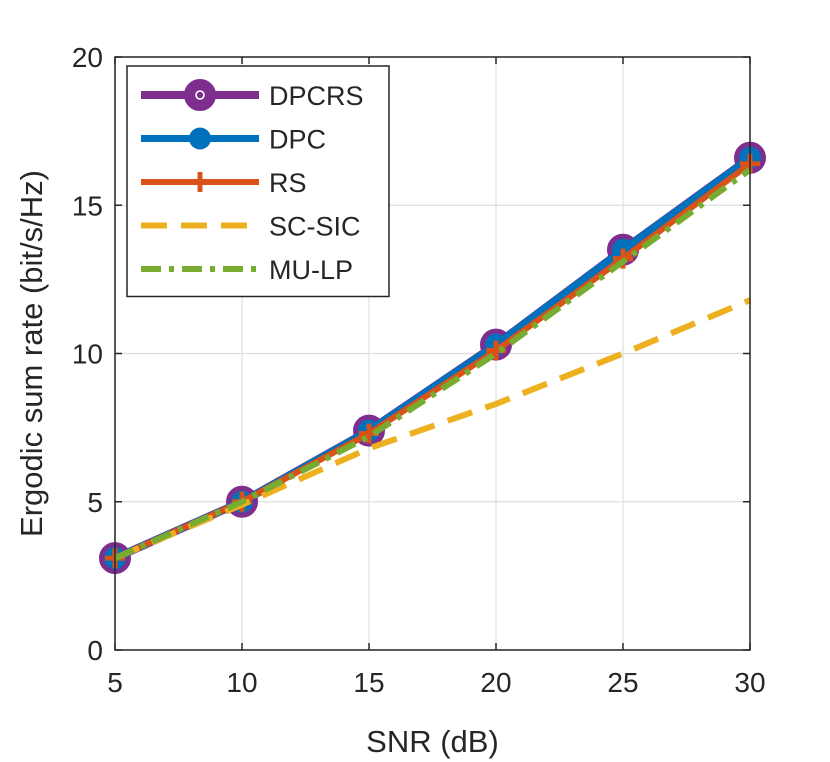  What do you see at coordinates (311, 270) in the screenshot?
I see `legend-label-mu-lp: MU-LP` at bounding box center [311, 270].